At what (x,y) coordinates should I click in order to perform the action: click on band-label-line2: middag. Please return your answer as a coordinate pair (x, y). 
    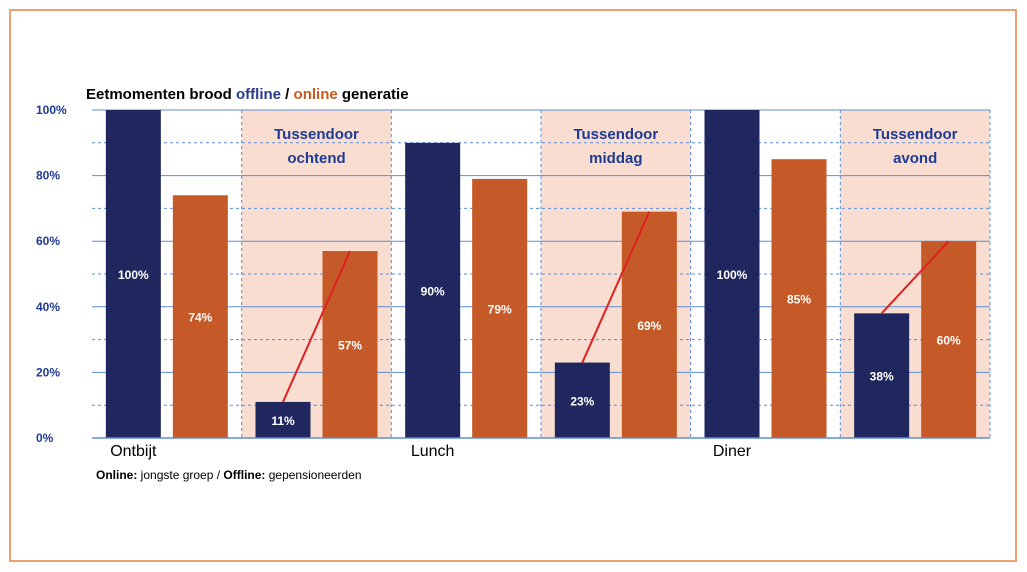
    Looking at the image, I should click on (615, 158).